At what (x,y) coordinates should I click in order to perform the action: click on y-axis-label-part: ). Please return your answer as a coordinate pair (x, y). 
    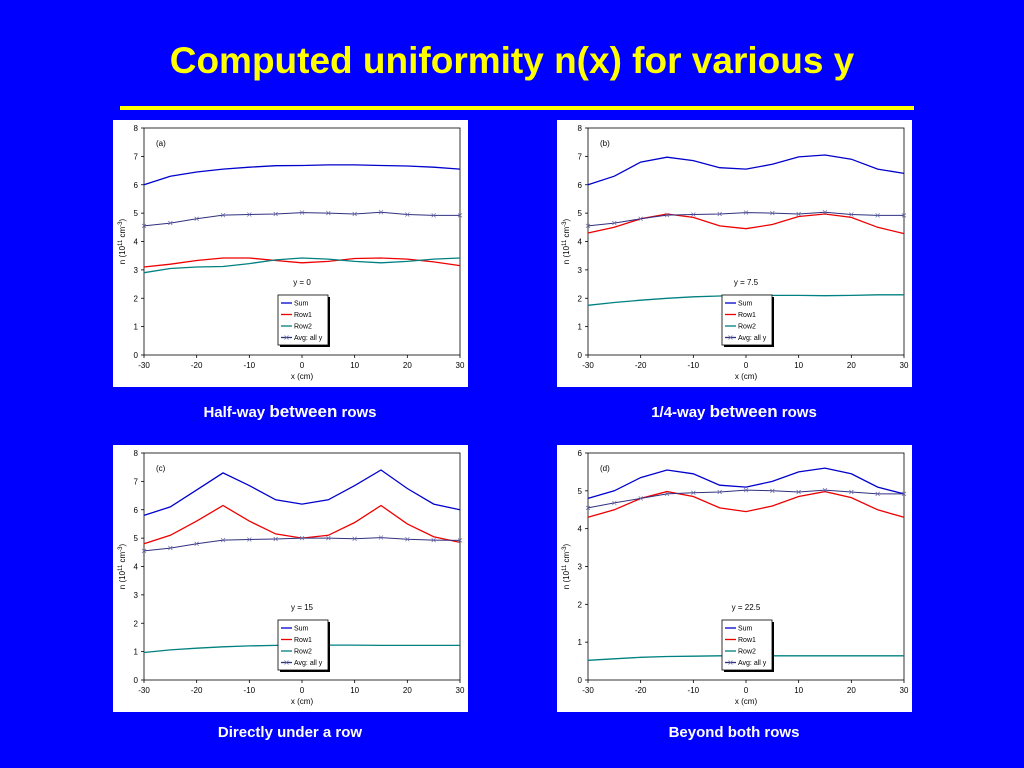
    Looking at the image, I should click on (566, 544).